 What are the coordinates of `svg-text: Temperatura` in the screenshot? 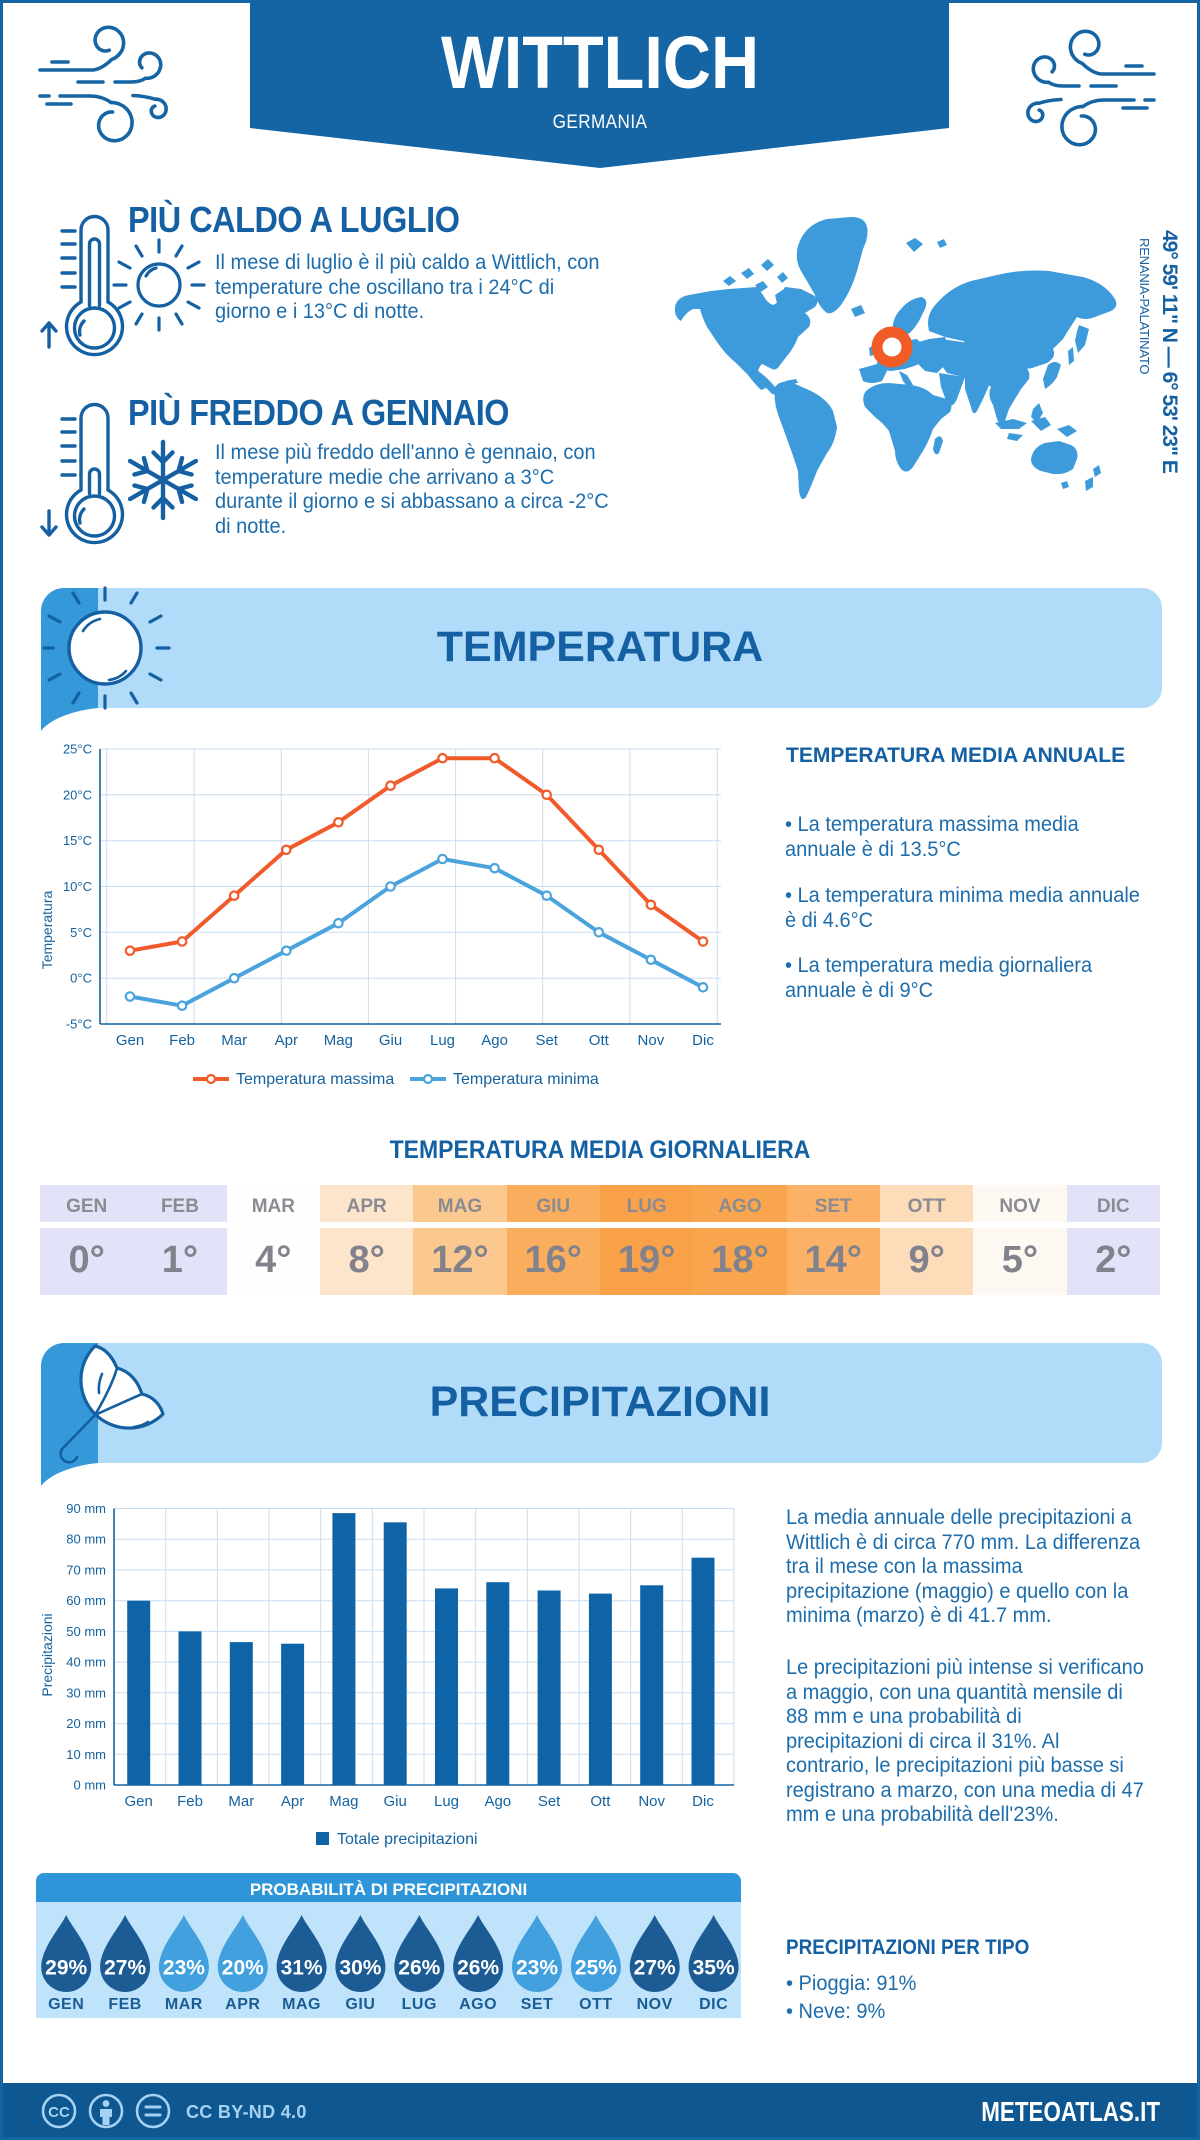 It's located at (47, 929).